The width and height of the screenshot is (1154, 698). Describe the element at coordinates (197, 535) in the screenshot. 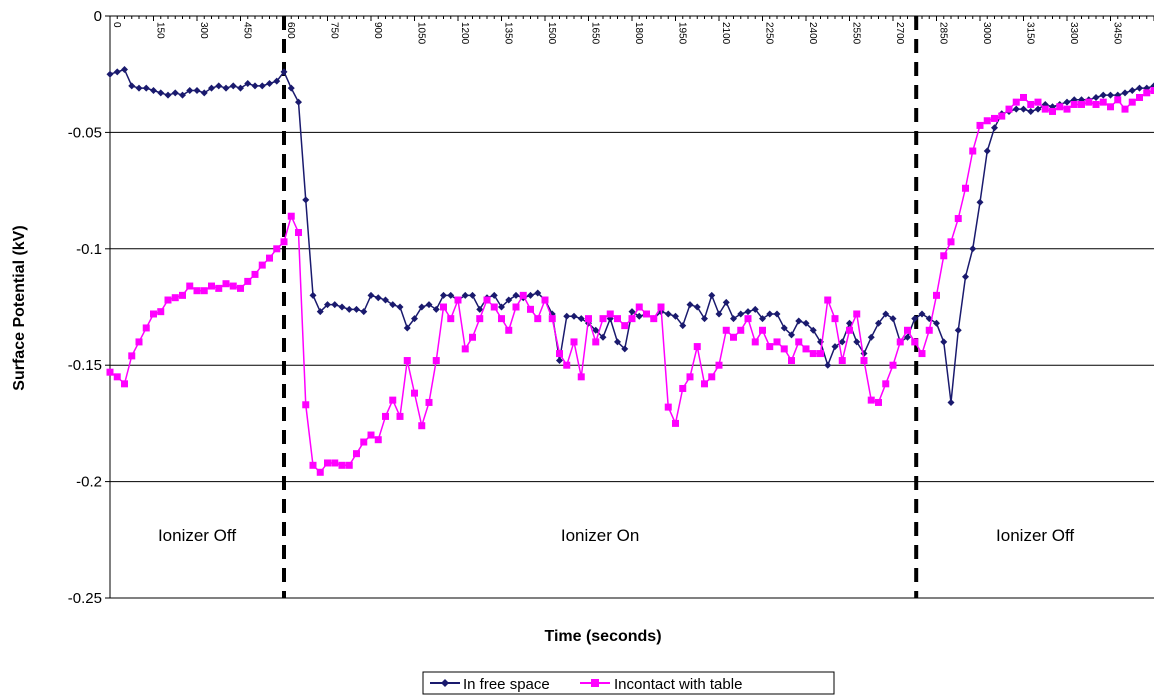

I see `region-label-0: Ionizer Off` at that location.